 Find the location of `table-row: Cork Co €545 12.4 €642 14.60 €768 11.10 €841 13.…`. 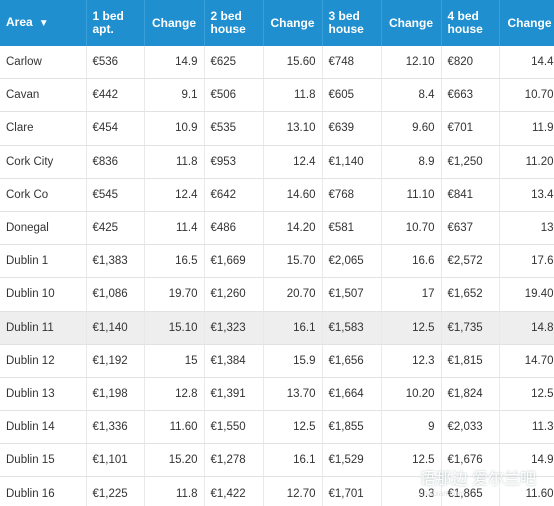

table-row: Cork Co €545 12.4 €642 14.60 €768 11.10 €841 13.… is located at coordinates (277, 195).